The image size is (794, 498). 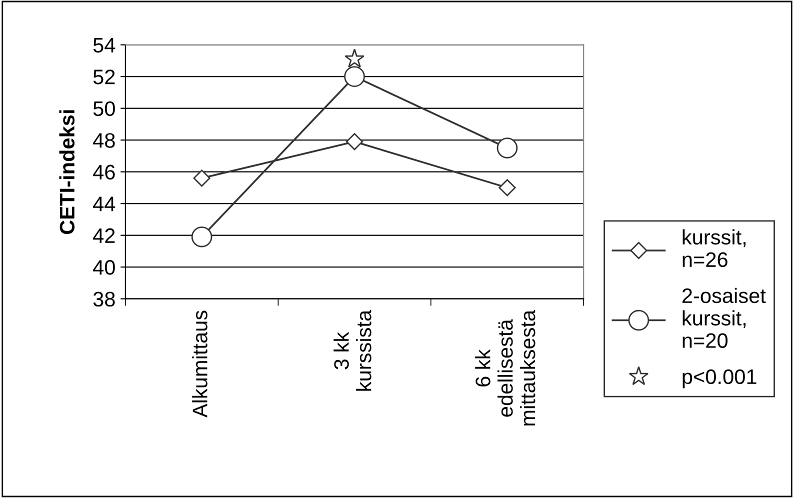 I want to click on y-tick-label: 50, so click(x=104, y=108).